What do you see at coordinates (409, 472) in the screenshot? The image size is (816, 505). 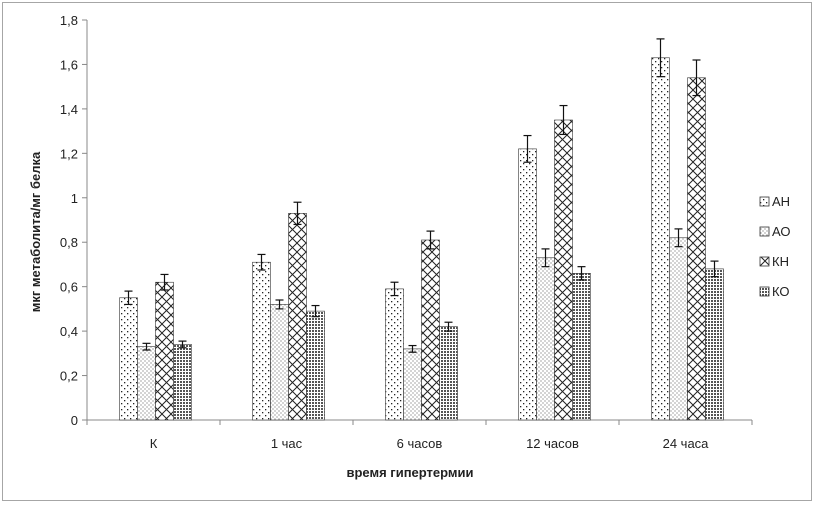 I see `x-axis-title: время гипертермии` at bounding box center [409, 472].